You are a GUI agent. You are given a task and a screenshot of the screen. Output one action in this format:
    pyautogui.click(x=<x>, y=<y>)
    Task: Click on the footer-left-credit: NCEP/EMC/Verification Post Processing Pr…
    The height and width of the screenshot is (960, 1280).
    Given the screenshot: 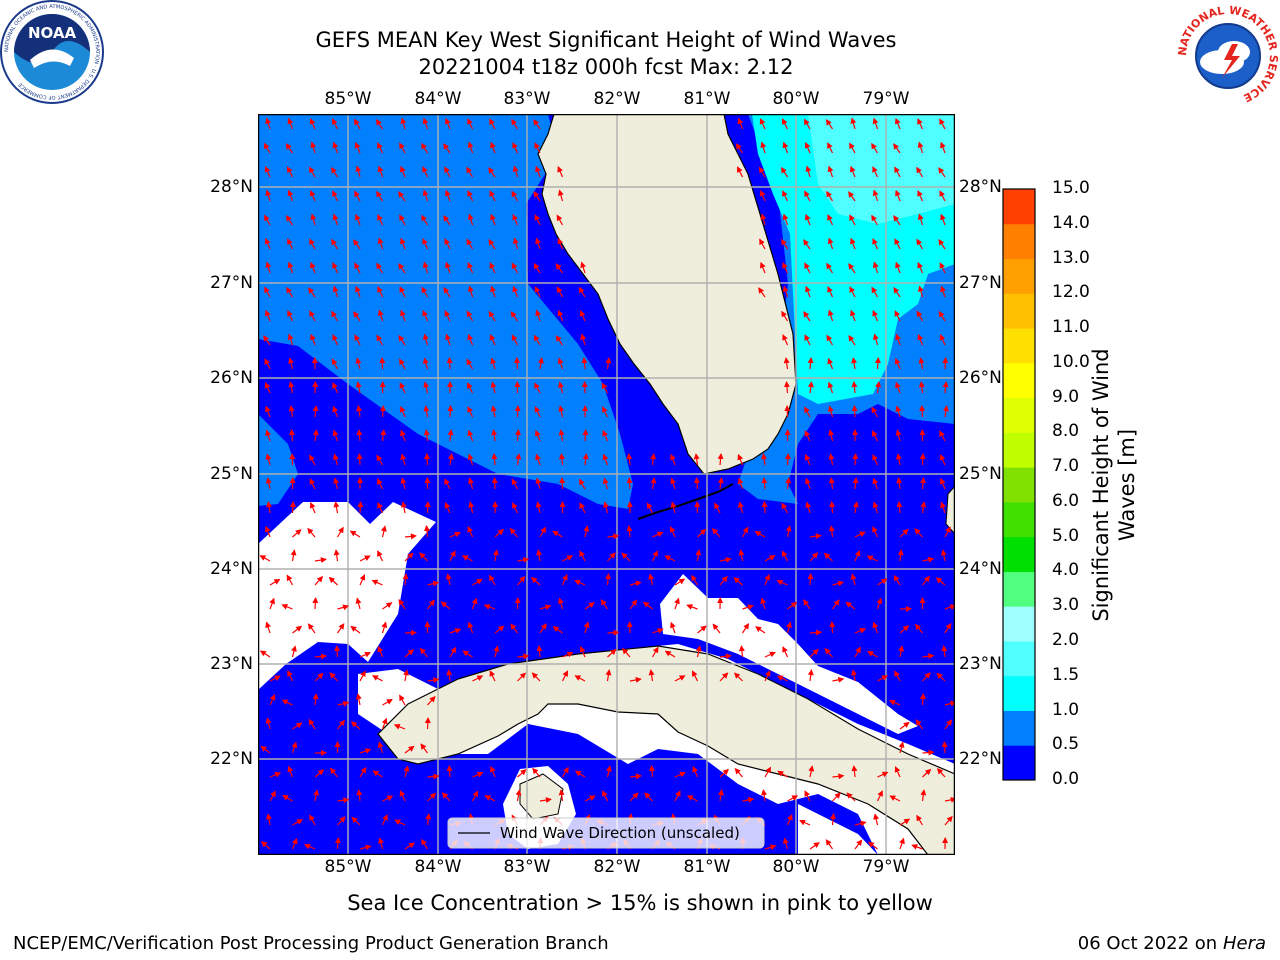 What is the action you would take?
    pyautogui.click(x=311, y=943)
    